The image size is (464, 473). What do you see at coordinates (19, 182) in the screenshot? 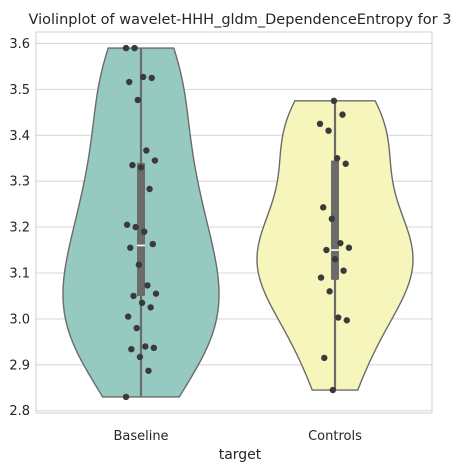
I see `y-tick-label: 3.3` at bounding box center [19, 182].